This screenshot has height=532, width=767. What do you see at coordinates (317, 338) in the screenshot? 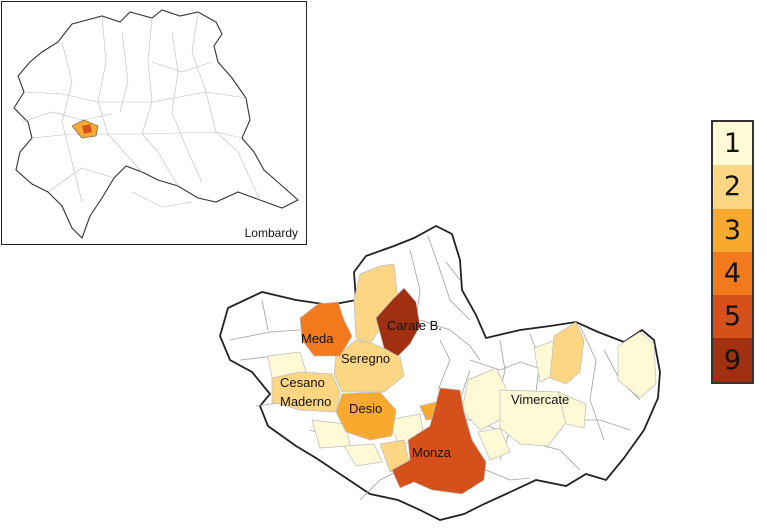
I see `label-meda: Meda` at bounding box center [317, 338].